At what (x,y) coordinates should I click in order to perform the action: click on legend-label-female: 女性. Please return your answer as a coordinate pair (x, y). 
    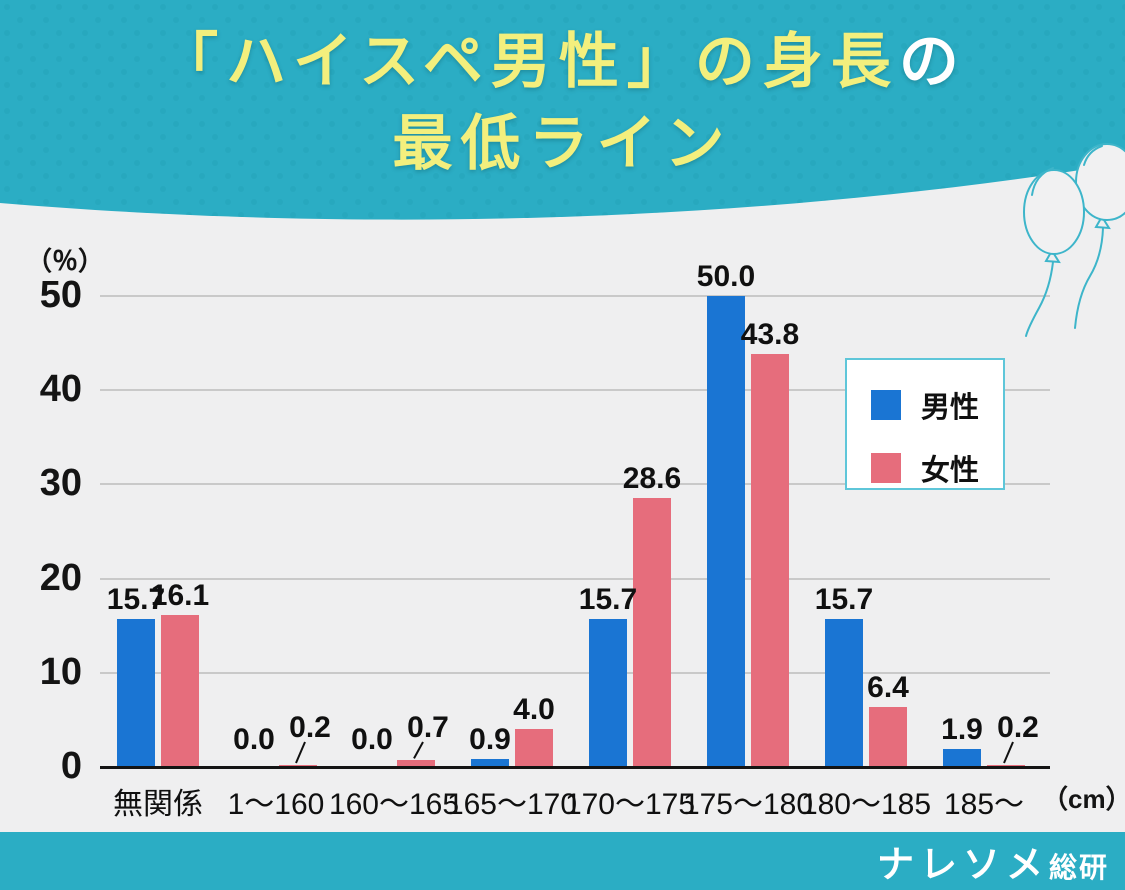
    Looking at the image, I should click on (950, 471).